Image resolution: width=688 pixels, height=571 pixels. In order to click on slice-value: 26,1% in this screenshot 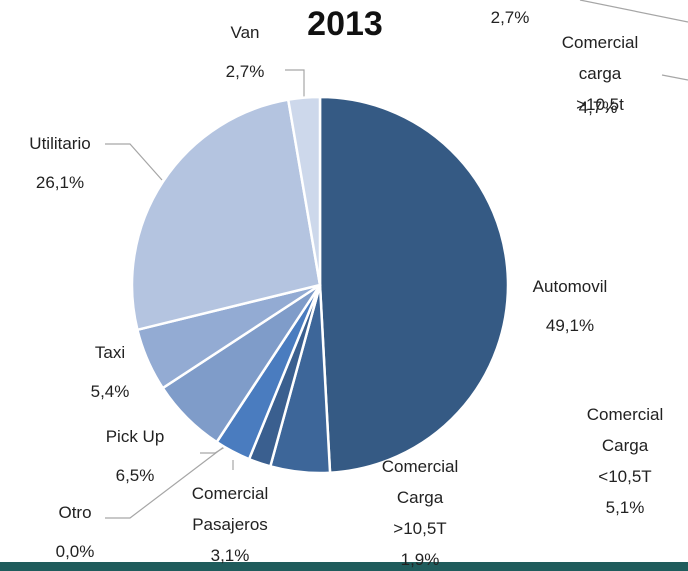, I will do `click(60, 182)`.